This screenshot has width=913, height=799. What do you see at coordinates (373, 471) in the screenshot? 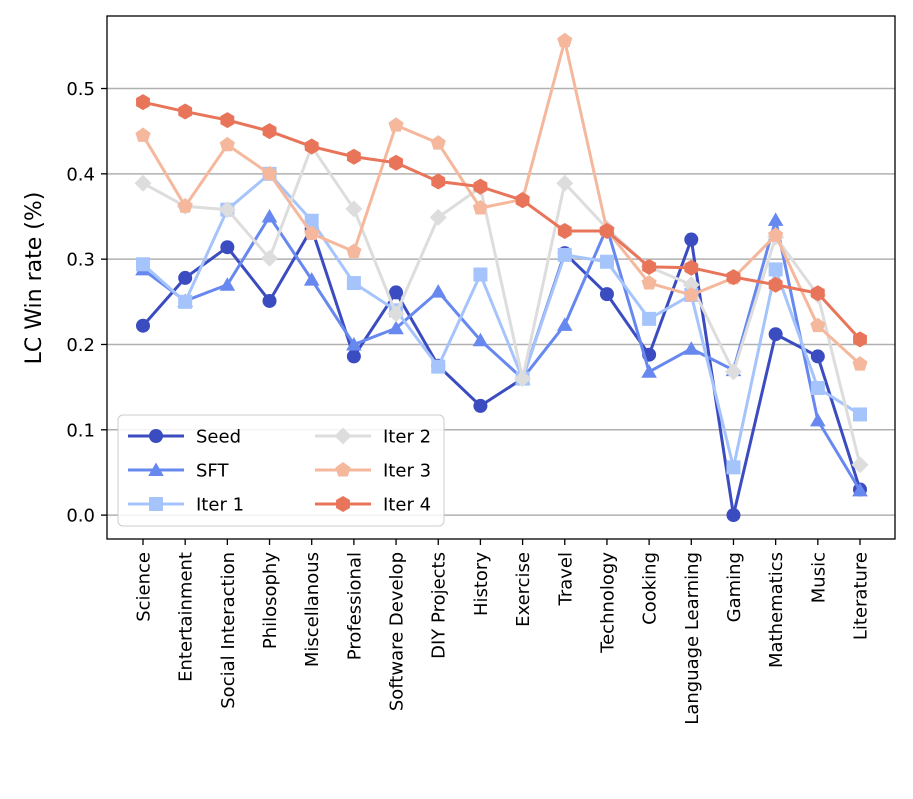
I see `legend-item-iter-3: Iter 3` at bounding box center [373, 471].